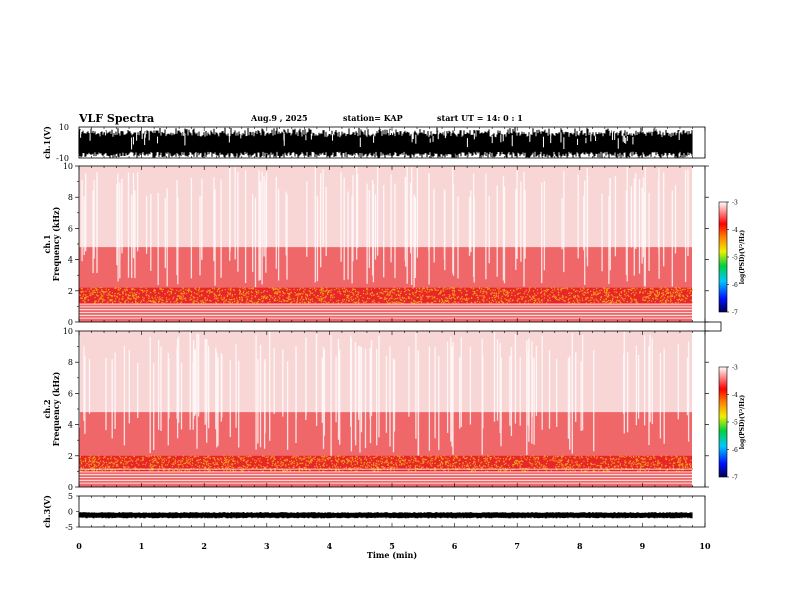 Image resolution: width=792 pixels, height=612 pixels. I want to click on ch2-colorbar-tick: -5, so click(735, 423).